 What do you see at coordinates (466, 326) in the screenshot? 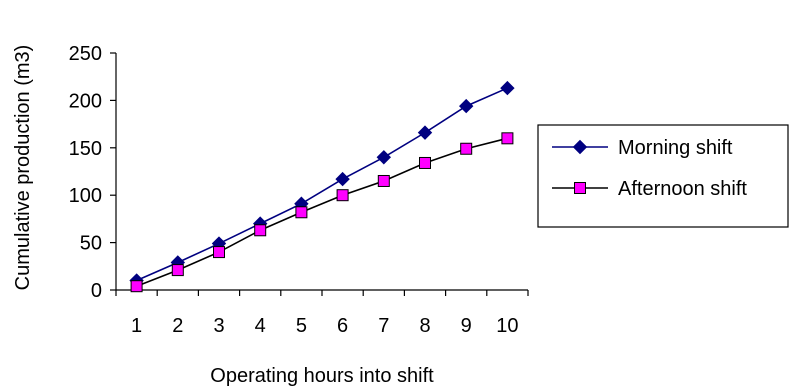
I see `x-tick-label: 9` at bounding box center [466, 326].